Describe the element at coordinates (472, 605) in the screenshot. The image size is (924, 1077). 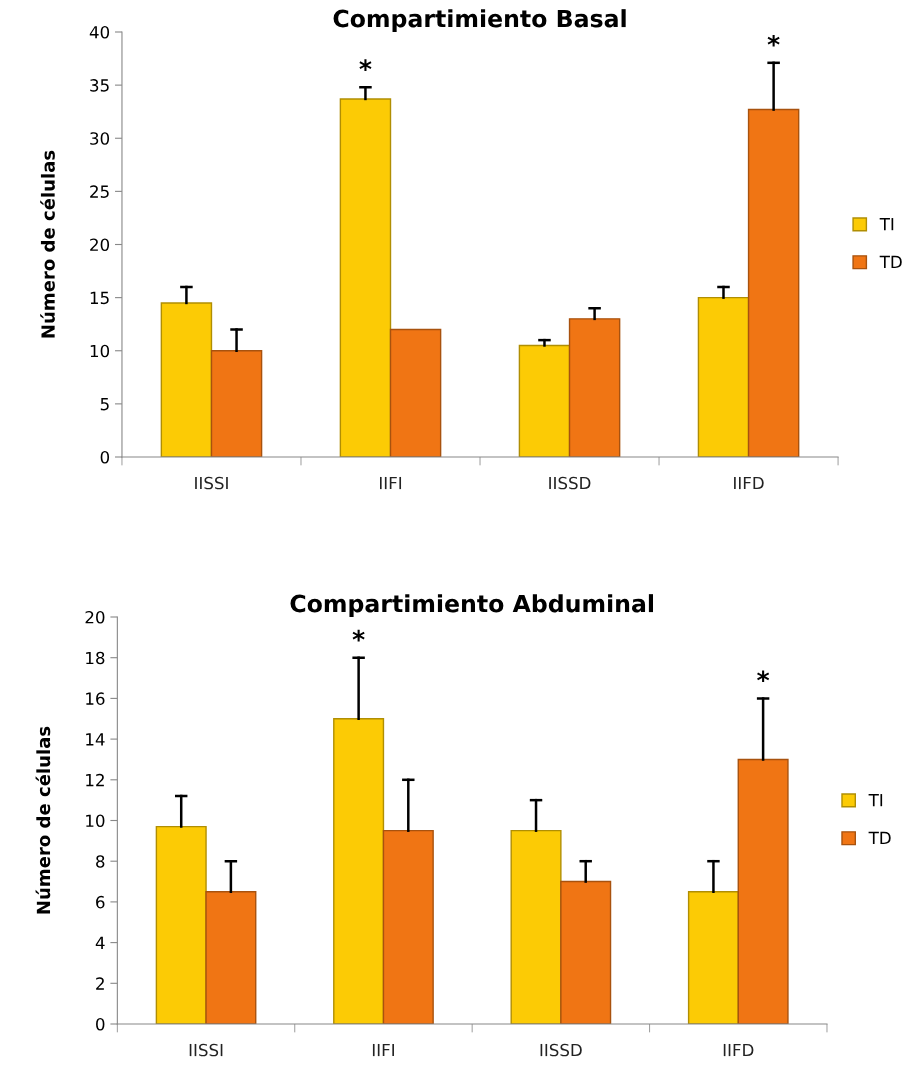
I see `chart-title: Compartimiento Abduminal` at that location.